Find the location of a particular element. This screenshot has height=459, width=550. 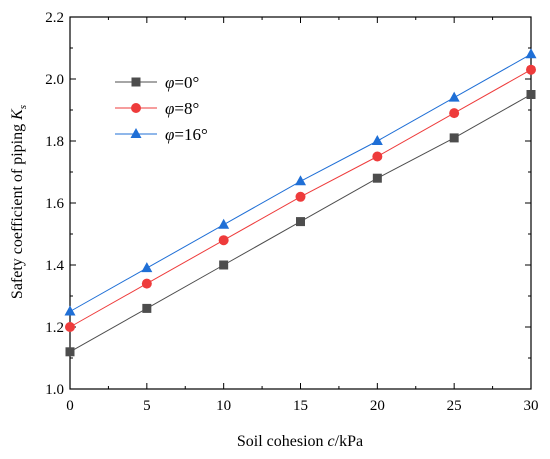

x-tick-label: 25 is located at coordinates (454, 406).